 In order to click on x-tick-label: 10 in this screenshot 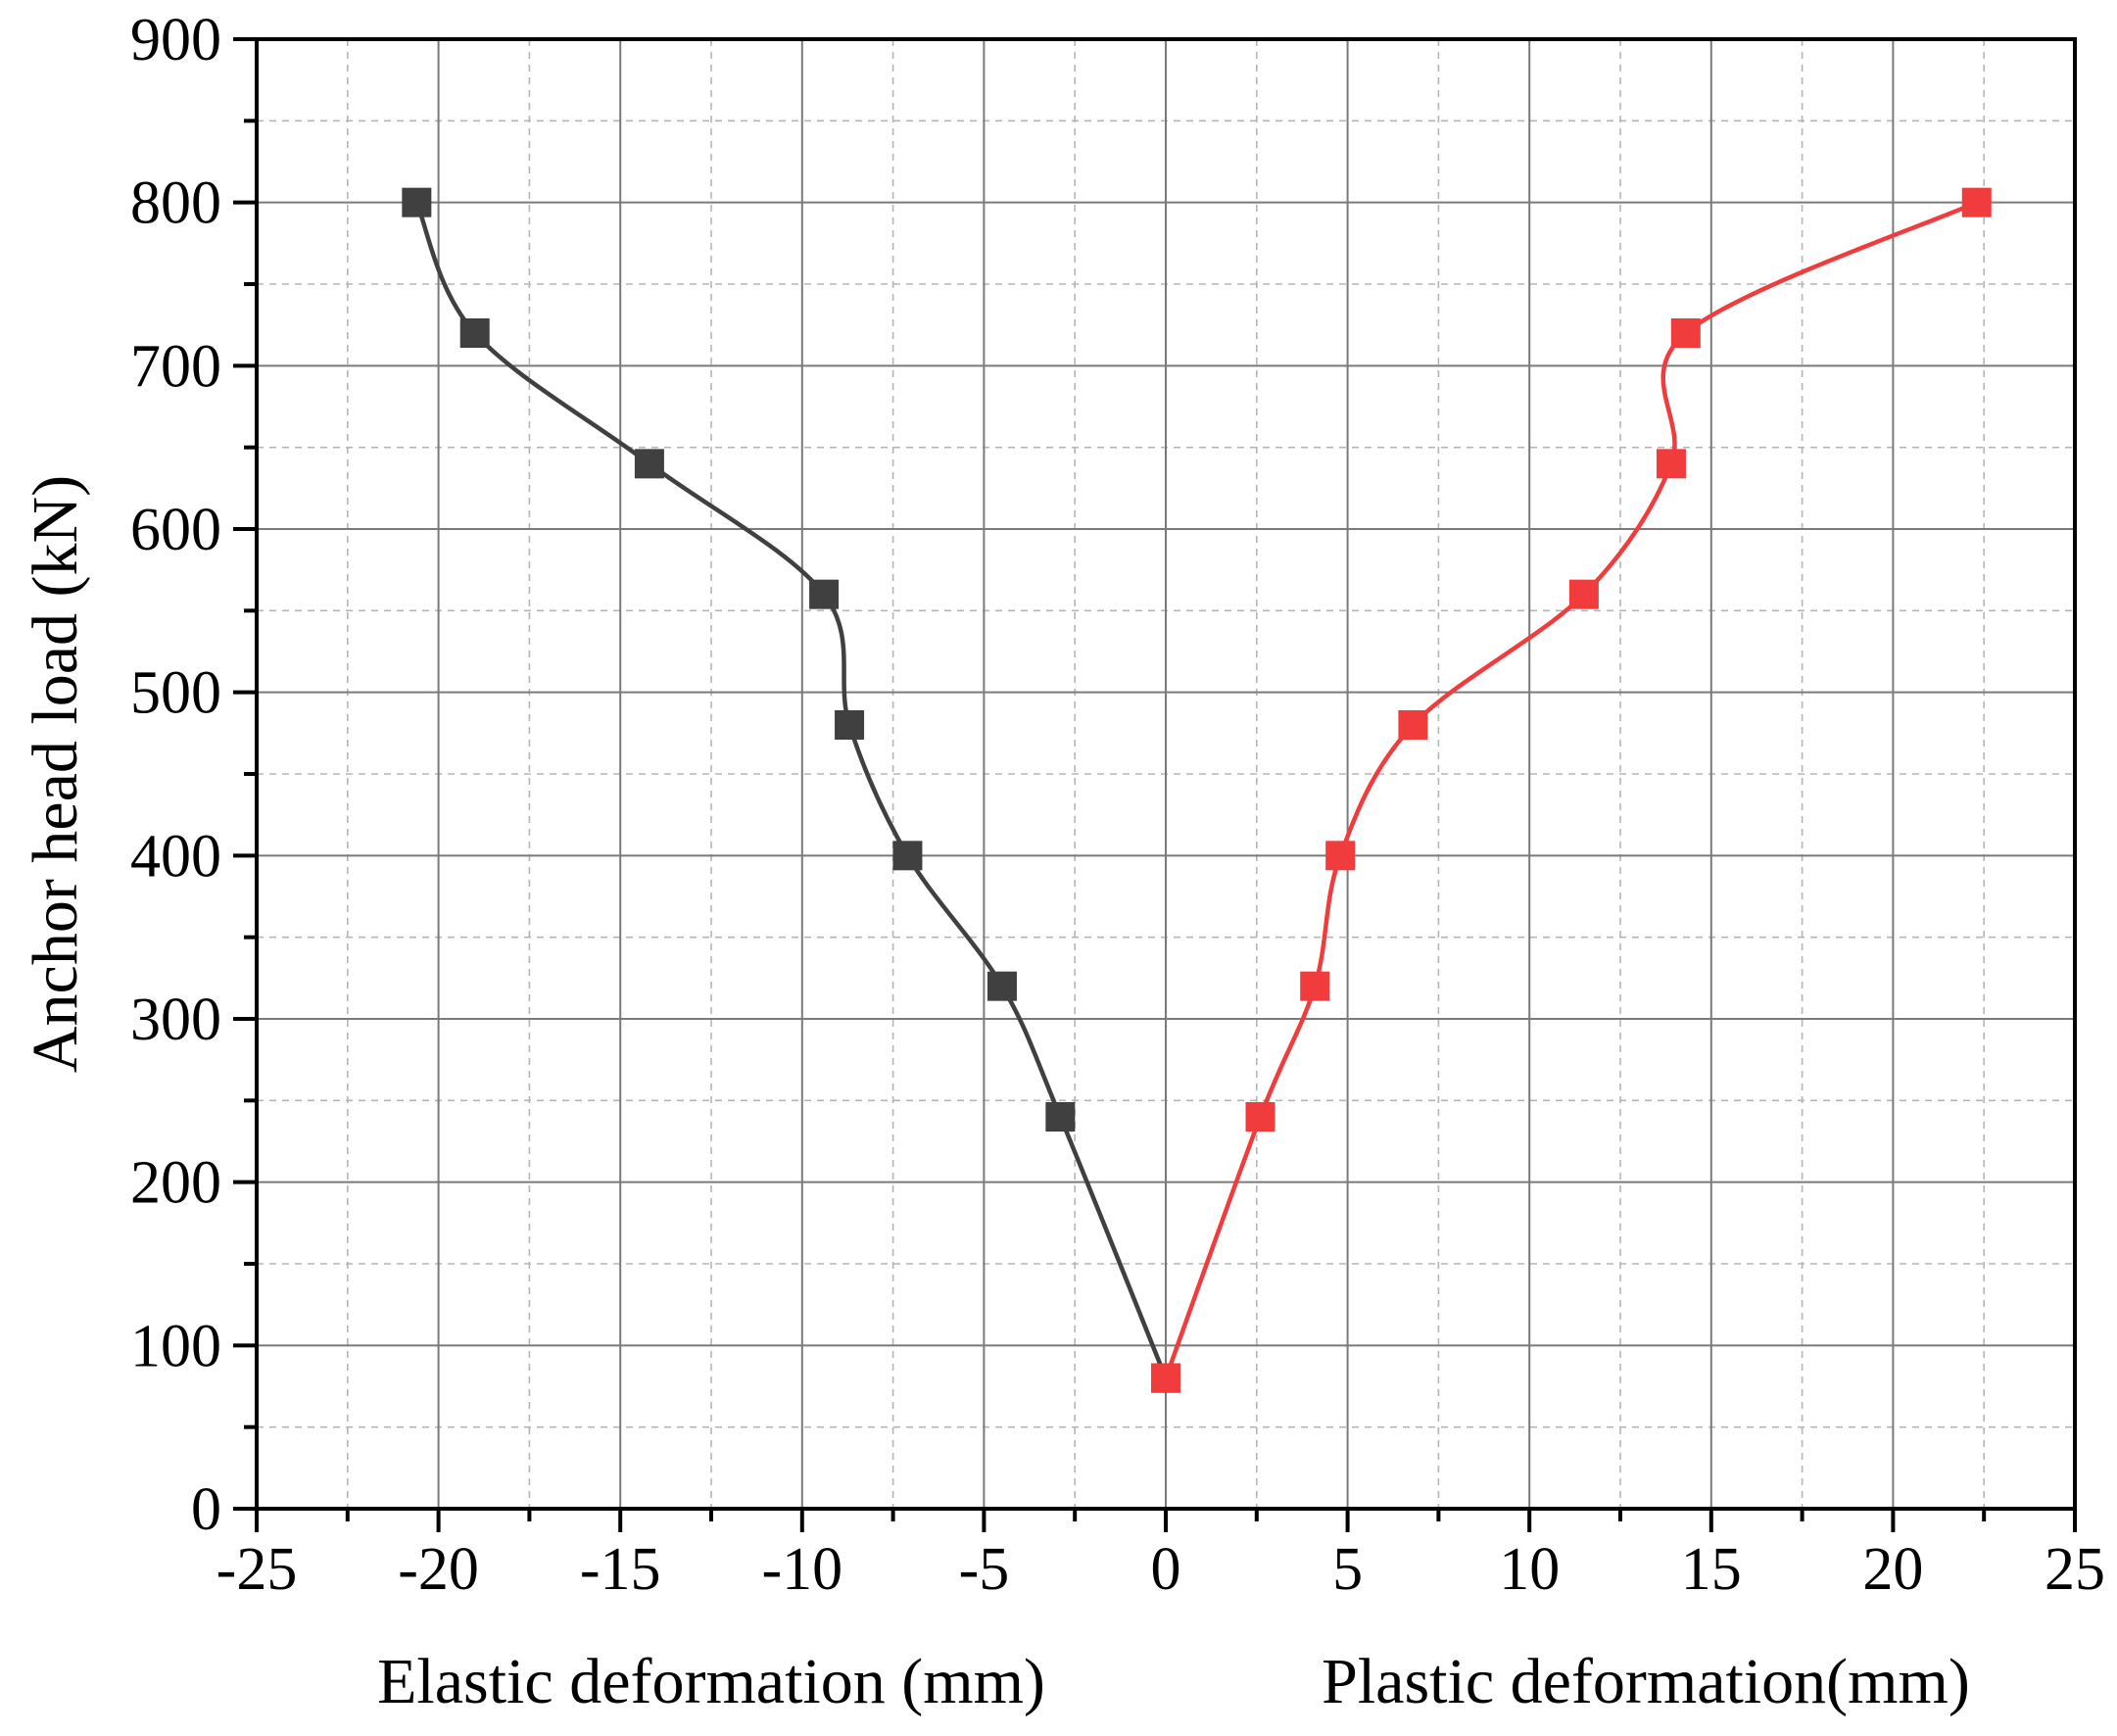, I will do `click(1529, 1569)`.